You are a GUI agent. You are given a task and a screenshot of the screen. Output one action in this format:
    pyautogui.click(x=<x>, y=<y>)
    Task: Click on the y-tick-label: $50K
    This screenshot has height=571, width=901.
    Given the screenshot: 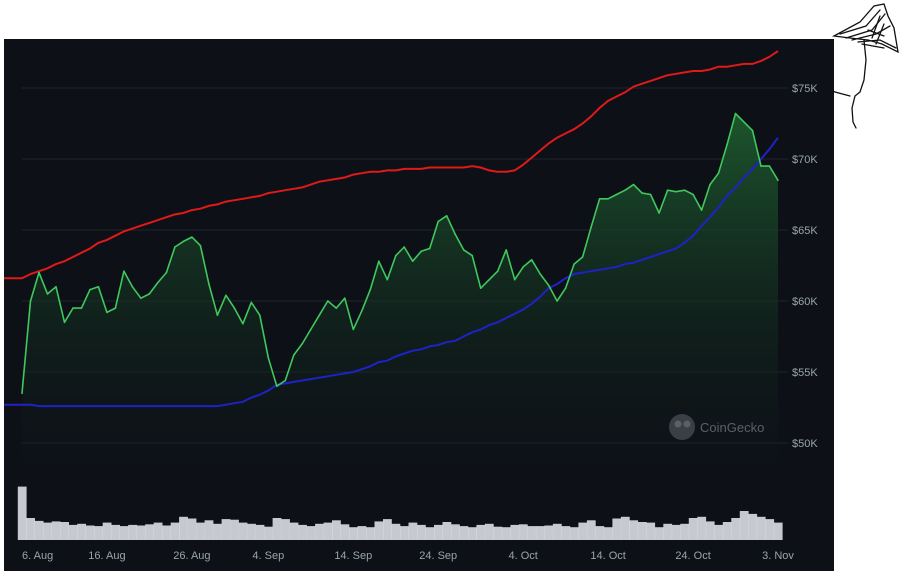 What is the action you would take?
    pyautogui.click(x=805, y=444)
    